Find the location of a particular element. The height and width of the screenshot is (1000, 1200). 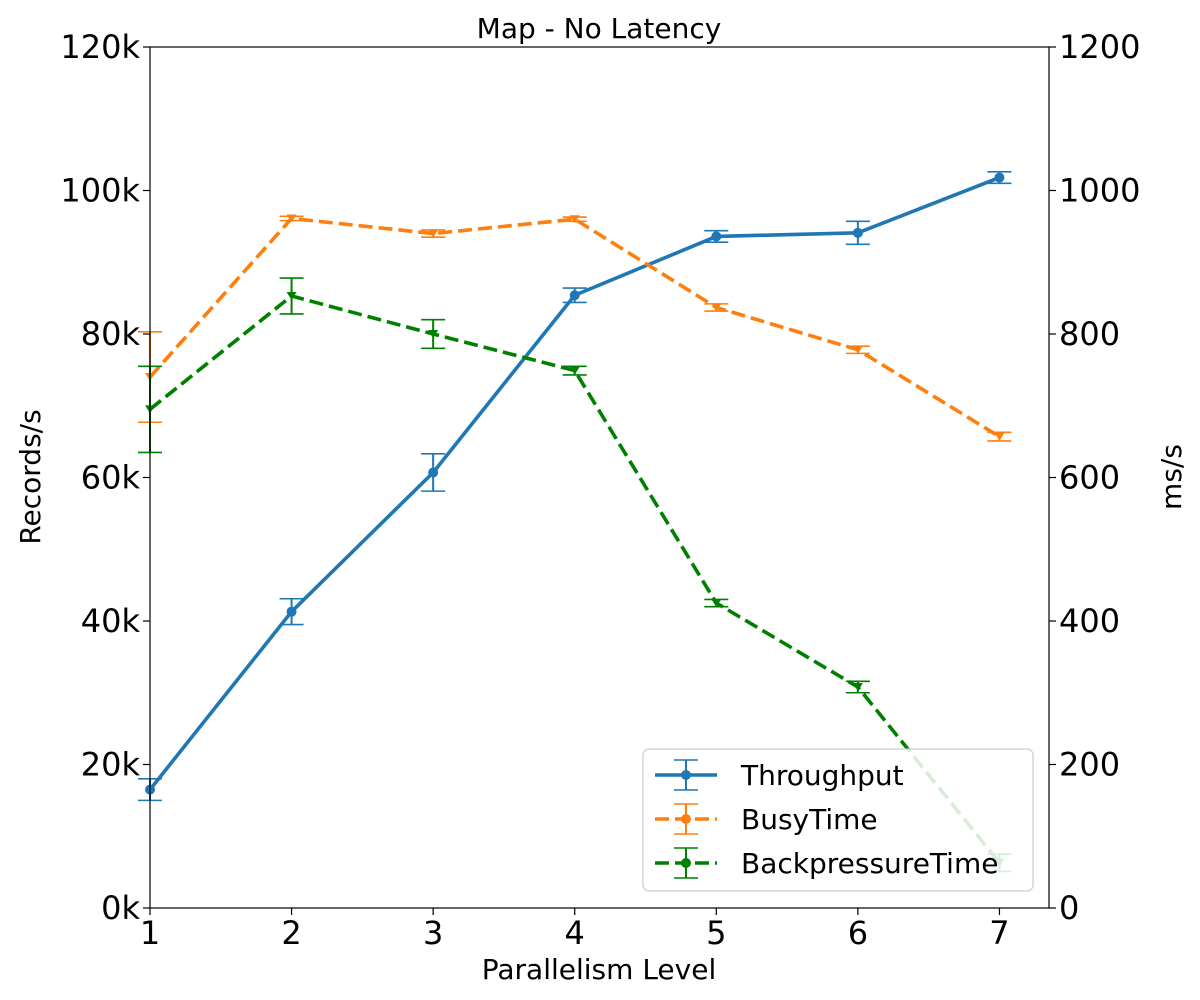

legend-item-throughput: Throughput is located at coordinates (779, 775).